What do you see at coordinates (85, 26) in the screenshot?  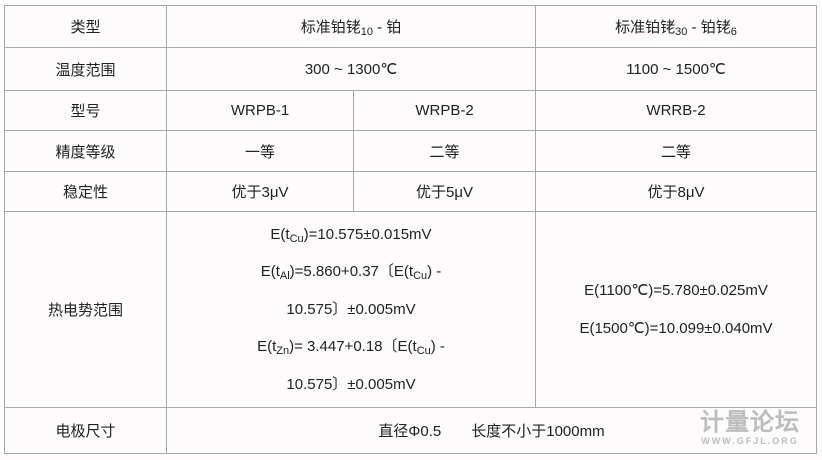 I see `label: 类型` at bounding box center [85, 26].